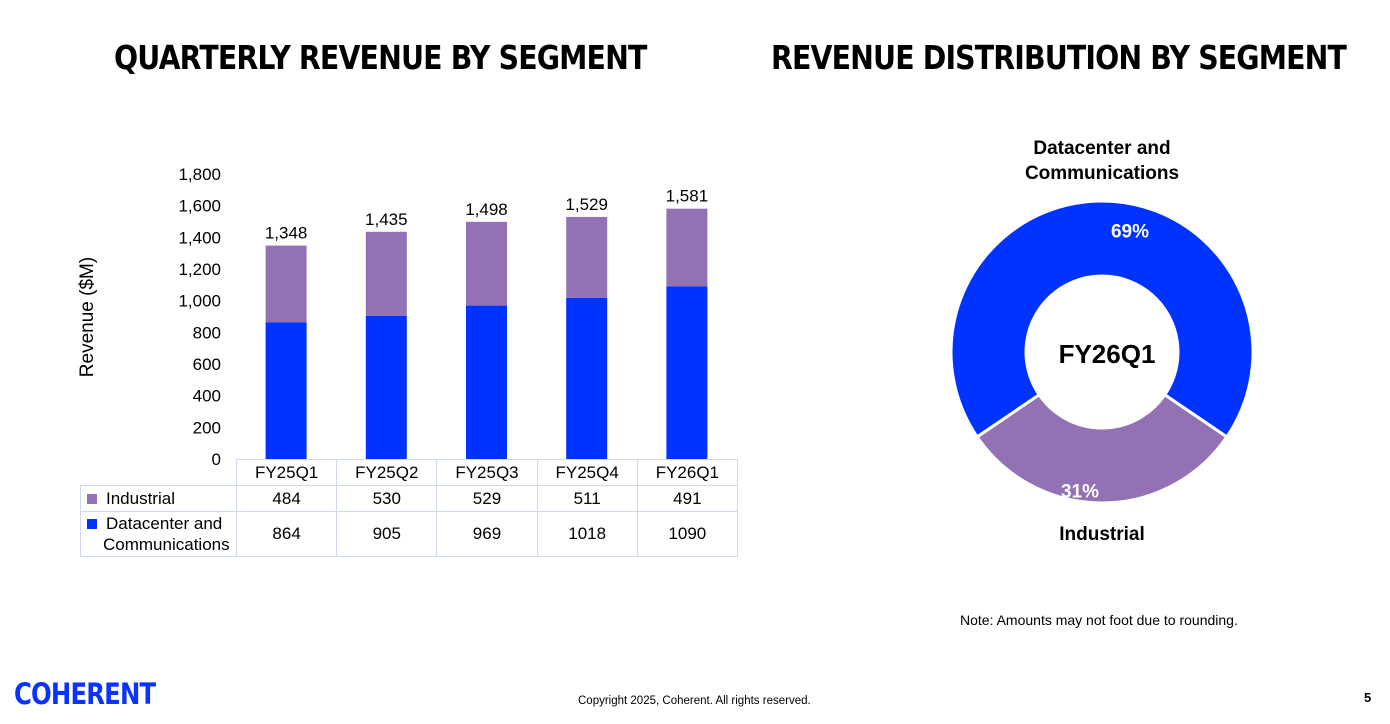 This screenshot has height=724, width=1390. What do you see at coordinates (286, 534) in the screenshot?
I see `table-cell: 864` at bounding box center [286, 534].